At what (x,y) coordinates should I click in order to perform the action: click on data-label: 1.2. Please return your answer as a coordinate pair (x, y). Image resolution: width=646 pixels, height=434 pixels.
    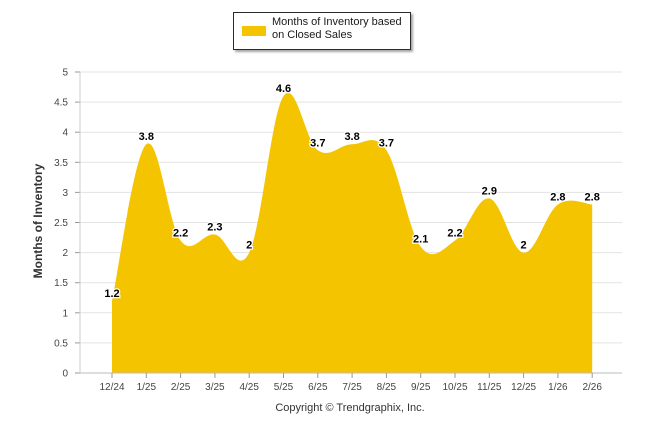
    Looking at the image, I should click on (111, 294).